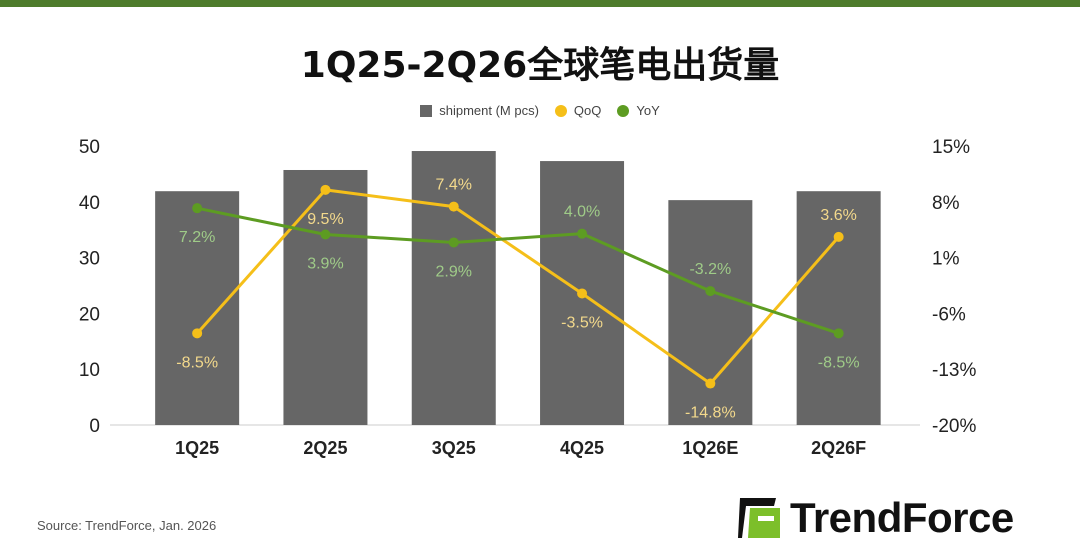 The image size is (1080, 560). I want to click on source-note: Source: TrendForce, Jan. 2026, so click(127, 525).